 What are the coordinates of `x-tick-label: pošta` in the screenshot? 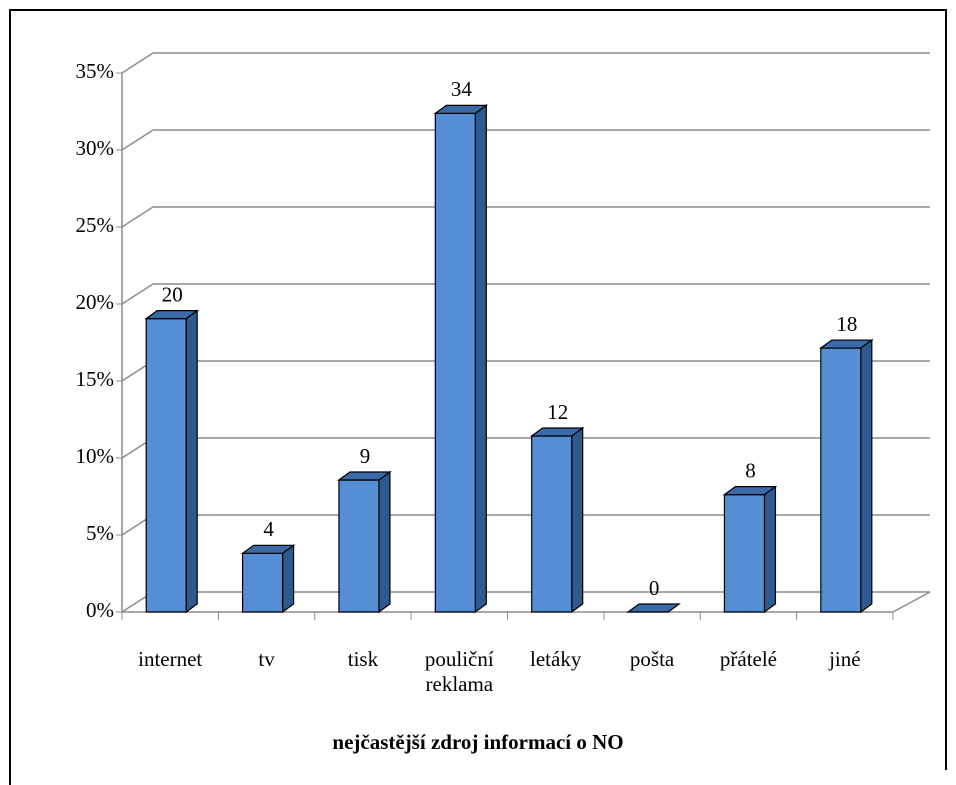 It's located at (652, 659).